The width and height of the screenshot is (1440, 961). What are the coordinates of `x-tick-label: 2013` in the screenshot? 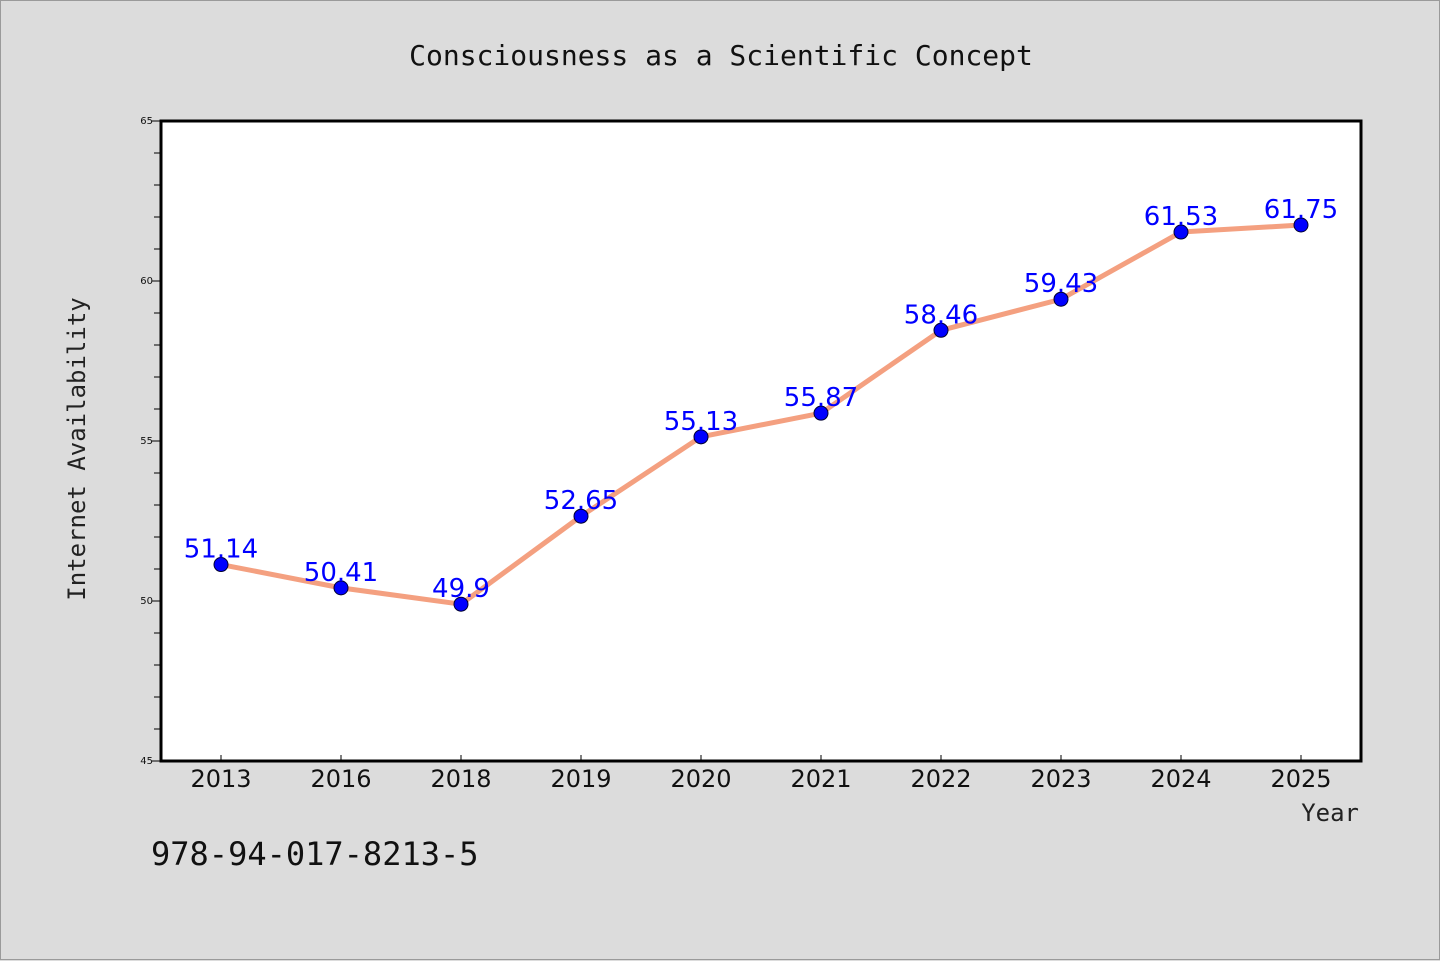 It's located at (220, 779).